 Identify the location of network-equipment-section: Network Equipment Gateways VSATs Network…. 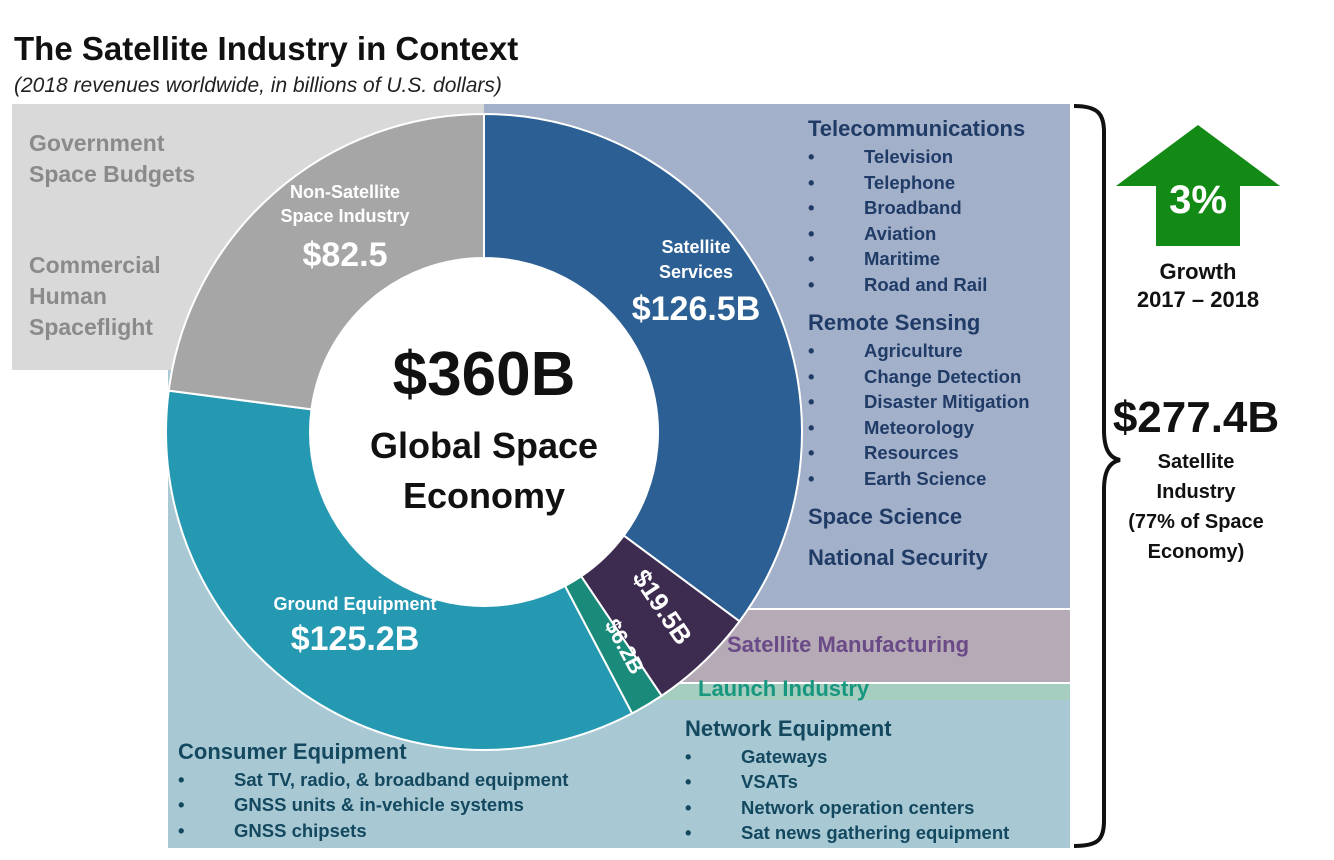
(847, 780).